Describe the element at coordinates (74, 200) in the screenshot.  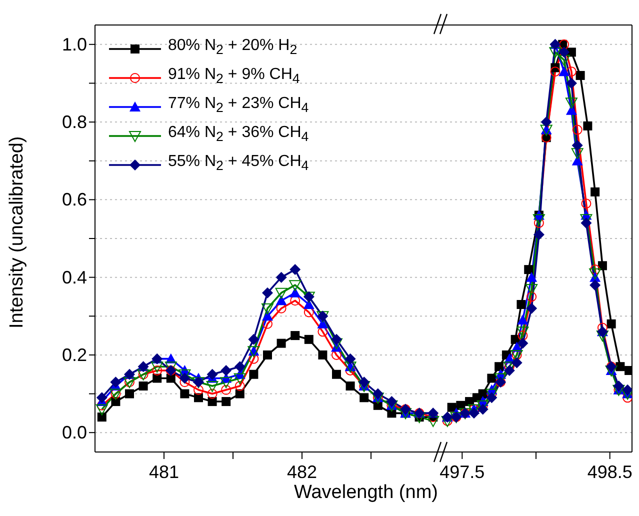
I see `y-tick-label: 0.6` at that location.